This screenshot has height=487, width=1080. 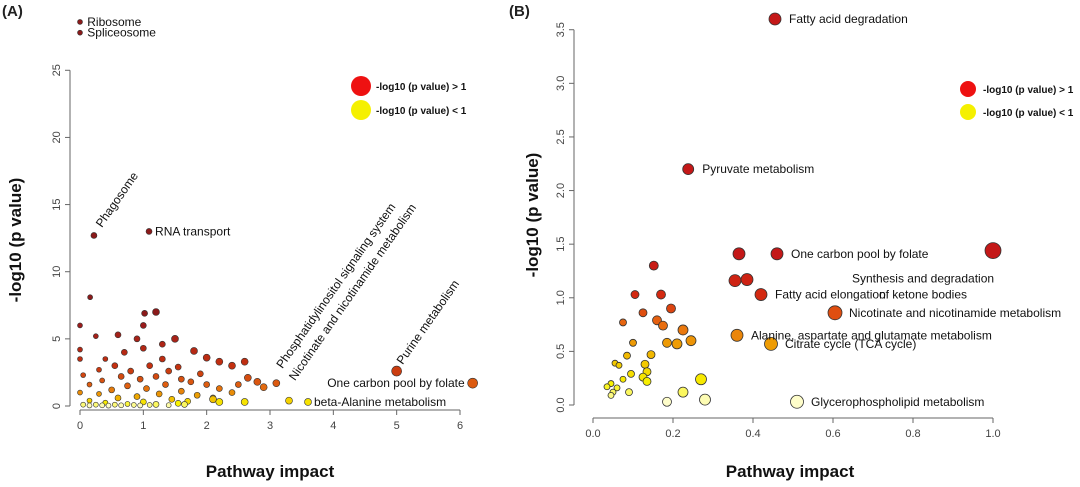 What do you see at coordinates (561, 404) in the screenshot?
I see `panel-b-y-tick-label: 0.0` at bounding box center [561, 404].